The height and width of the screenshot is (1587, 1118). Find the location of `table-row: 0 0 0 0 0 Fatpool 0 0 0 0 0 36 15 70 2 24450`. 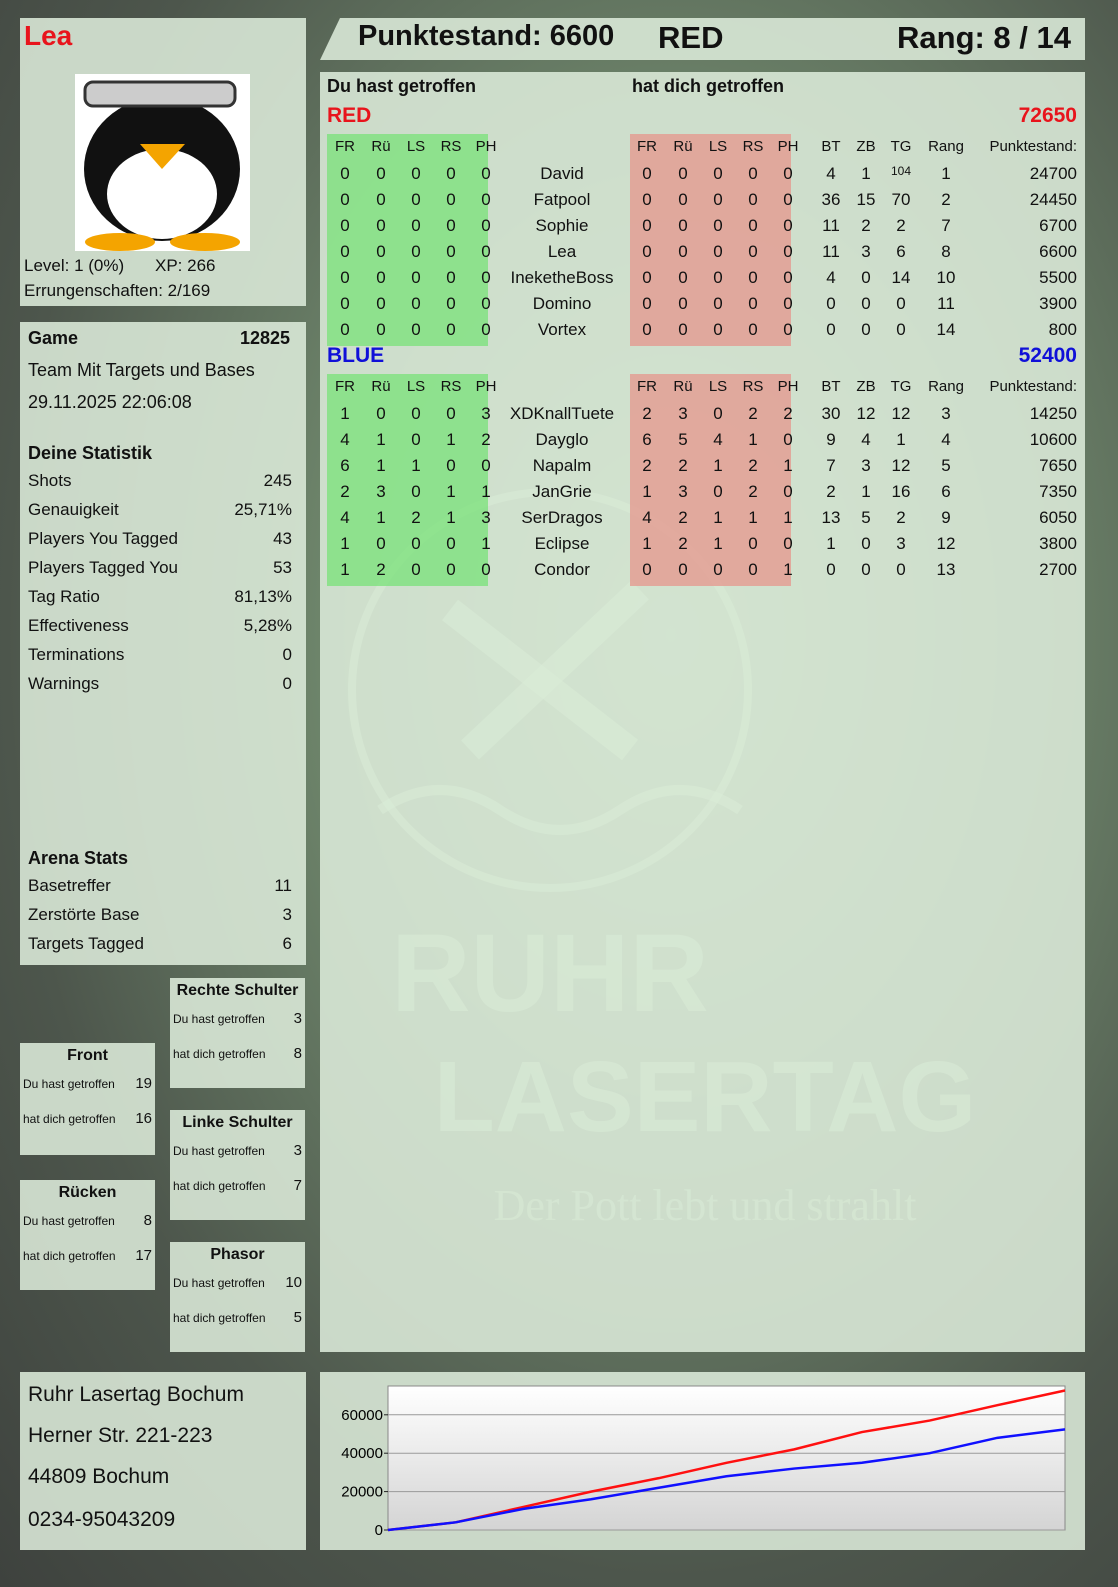

table-row: 0 0 0 0 0 Fatpool 0 0 0 0 0 36 15 70 2 24450 is located at coordinates (702, 203).